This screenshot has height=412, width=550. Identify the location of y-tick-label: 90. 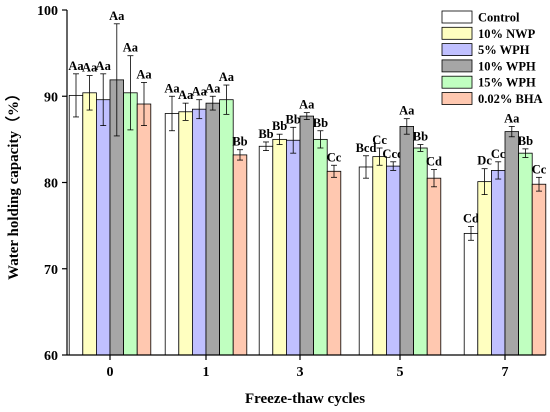
(51, 97).